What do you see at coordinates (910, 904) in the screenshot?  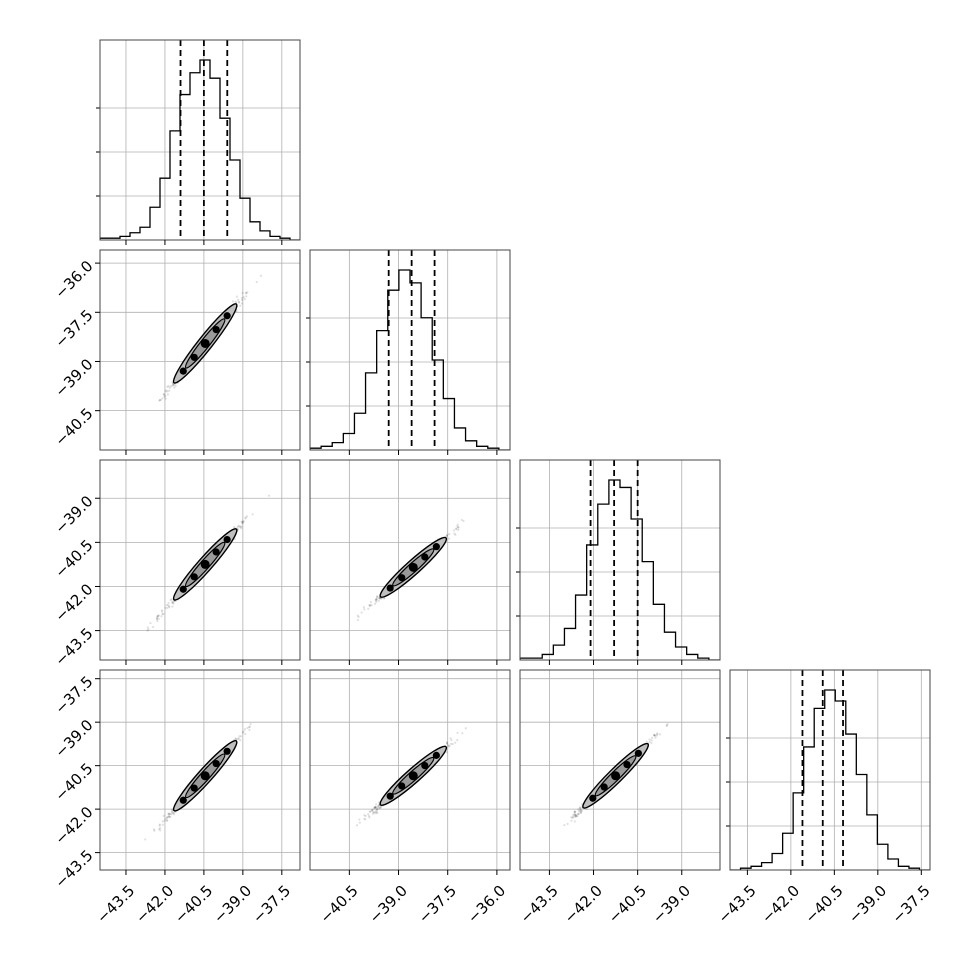 I see `x-tick-label-3-4: −37.5` at bounding box center [910, 904].